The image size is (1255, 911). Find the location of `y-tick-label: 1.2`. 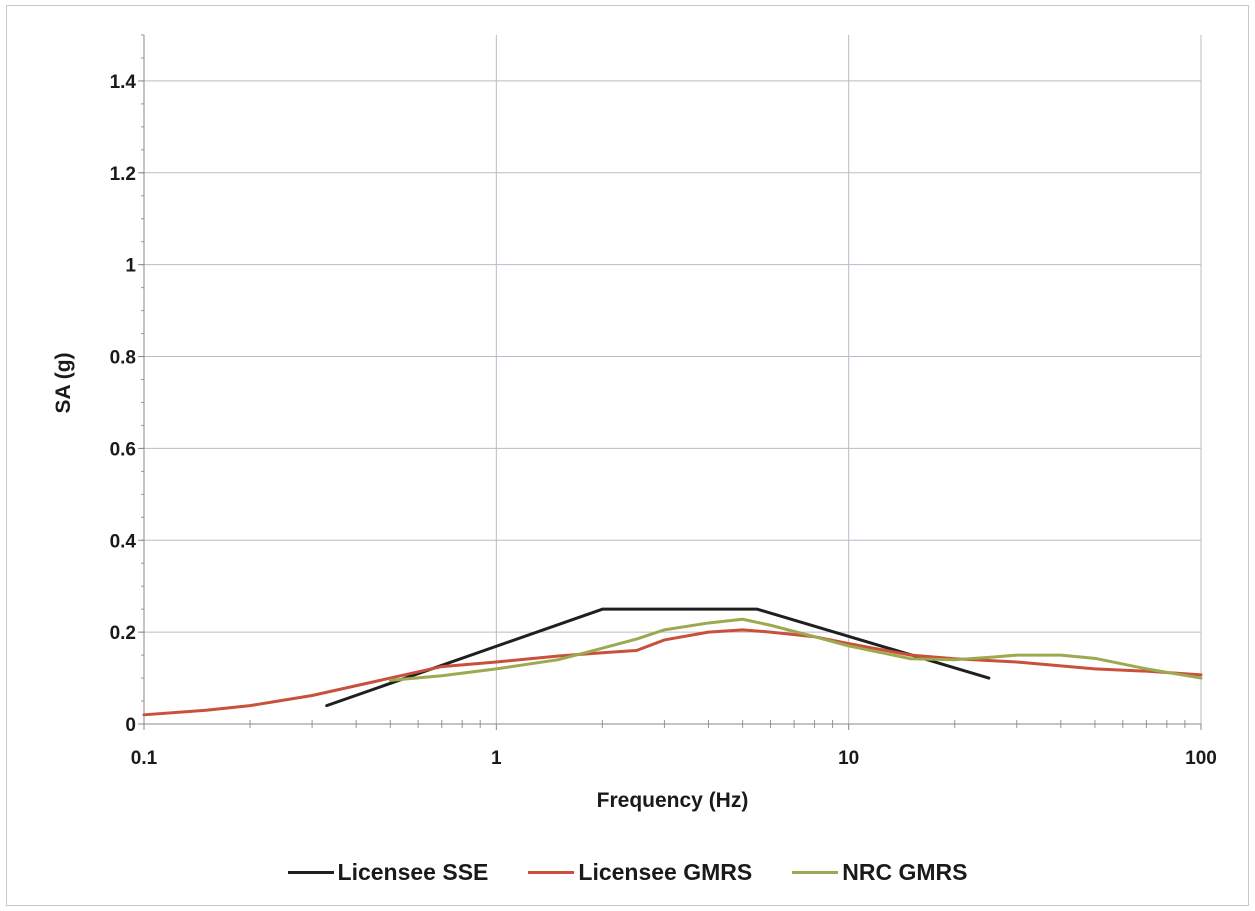

y-tick-label: 1.2 is located at coordinates (123, 174).